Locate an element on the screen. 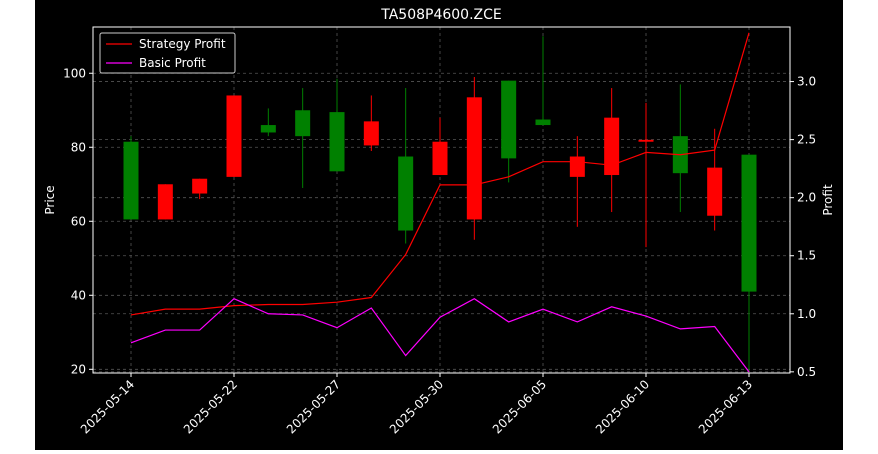 This screenshot has width=878, height=454. legend: Strategy Profit Basic Profit is located at coordinates (167, 53).